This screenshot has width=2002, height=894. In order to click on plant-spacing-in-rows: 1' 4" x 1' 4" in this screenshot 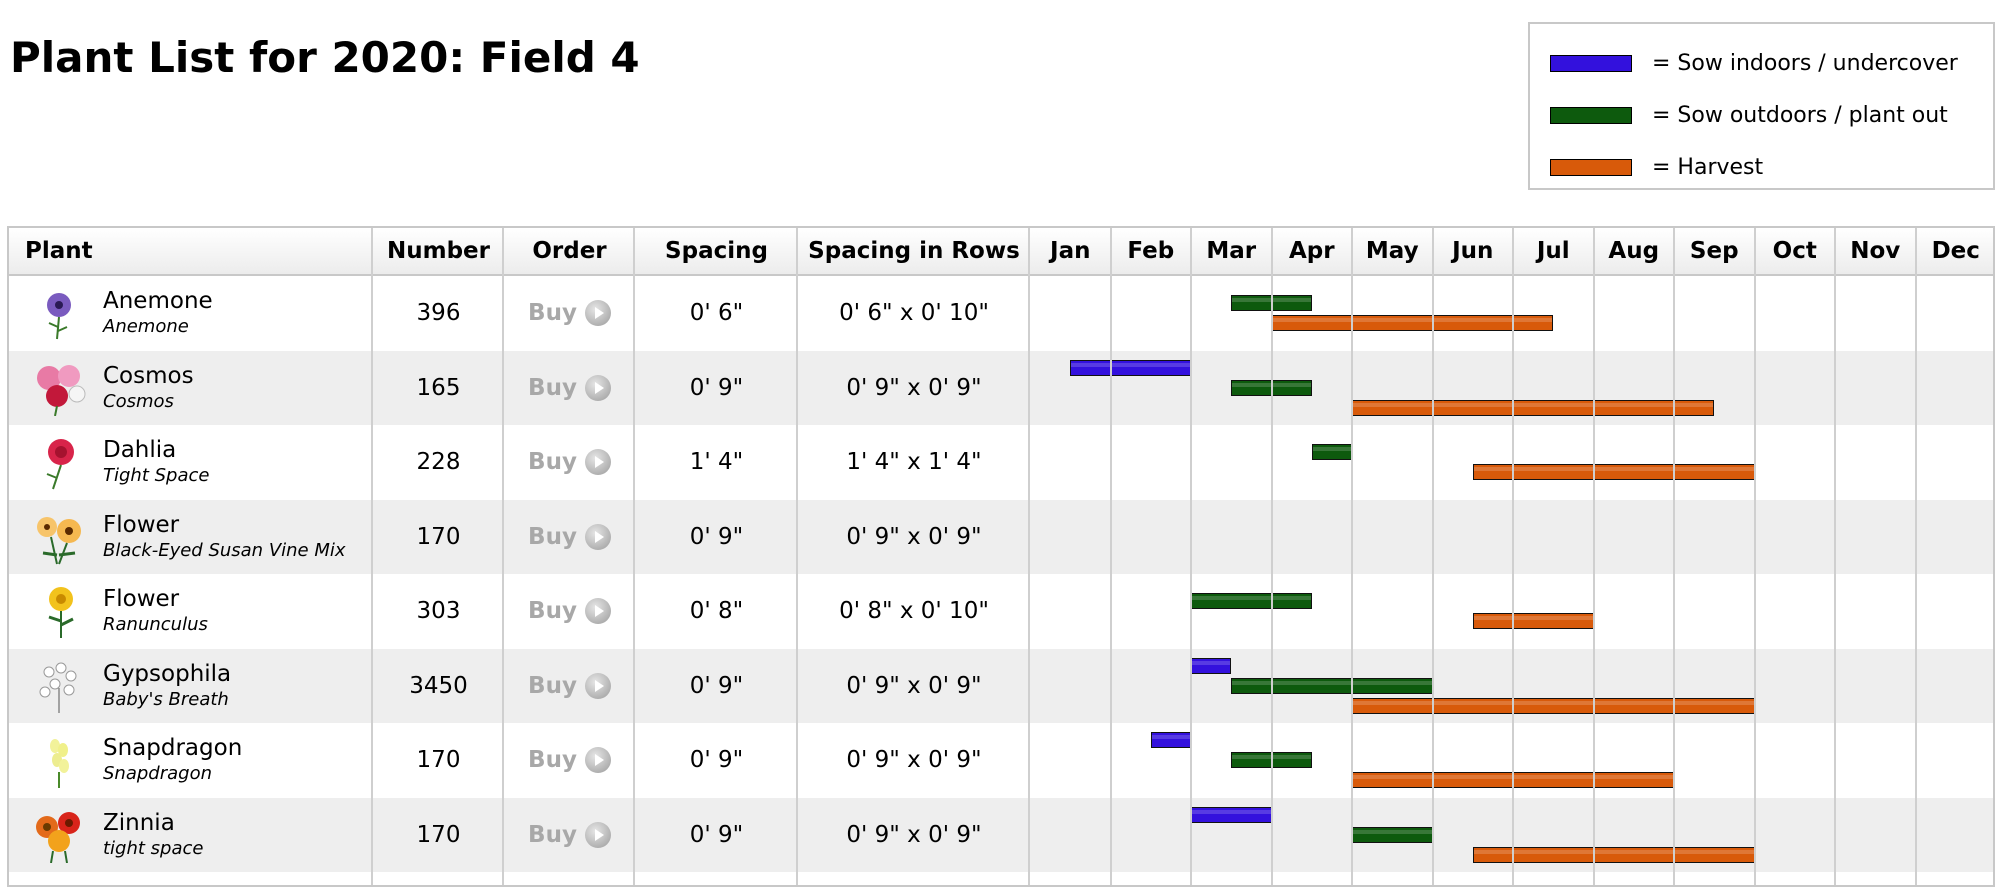, I will do `click(914, 462)`.